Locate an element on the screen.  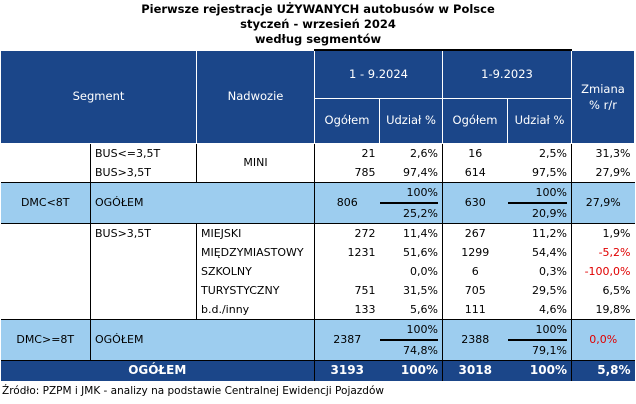
sub-segment: BUS<=3,5T is located at coordinates (143, 153).